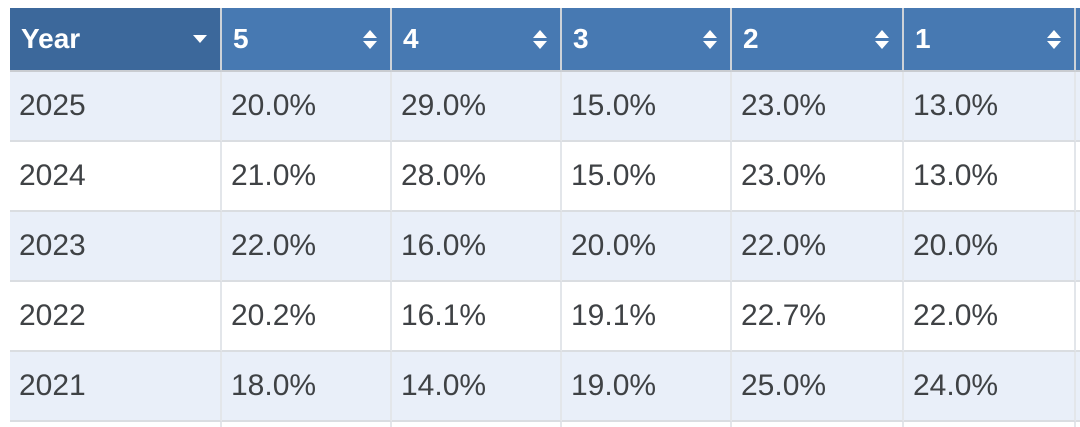  Describe the element at coordinates (647, 40) in the screenshot. I see `column-header-3: 3` at that location.